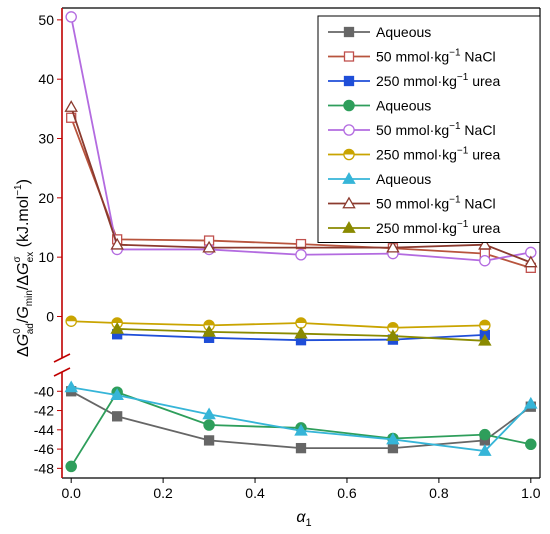 The height and width of the screenshot is (534, 550). Describe the element at coordinates (439, 493) in the screenshot. I see `x-tick-label: 0.8` at that location.